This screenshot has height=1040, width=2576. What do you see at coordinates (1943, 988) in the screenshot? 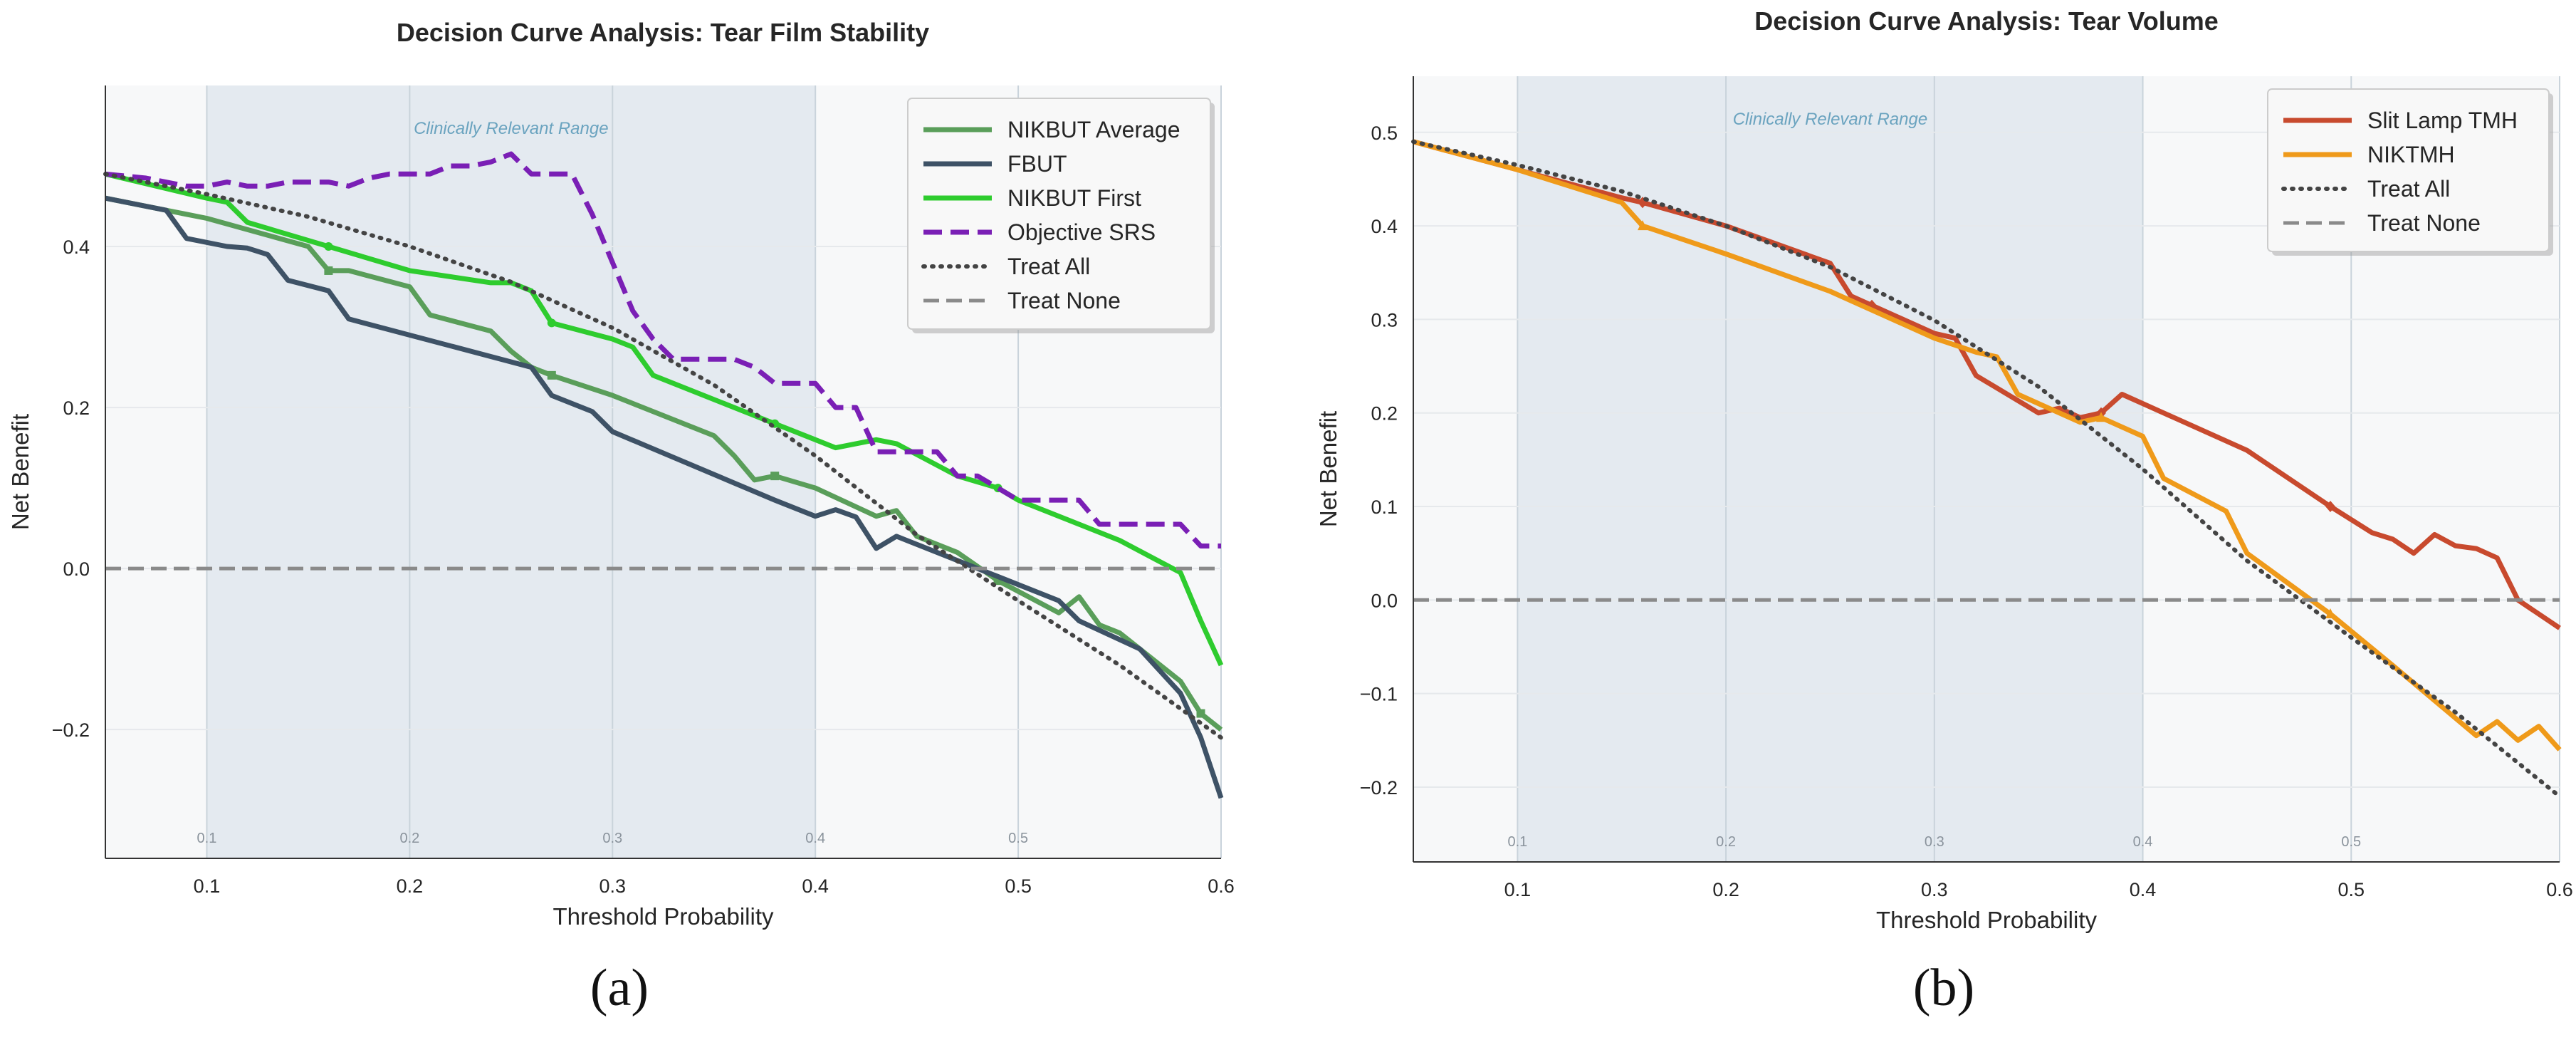
I see `panel-label-b: (b)` at bounding box center [1943, 988].